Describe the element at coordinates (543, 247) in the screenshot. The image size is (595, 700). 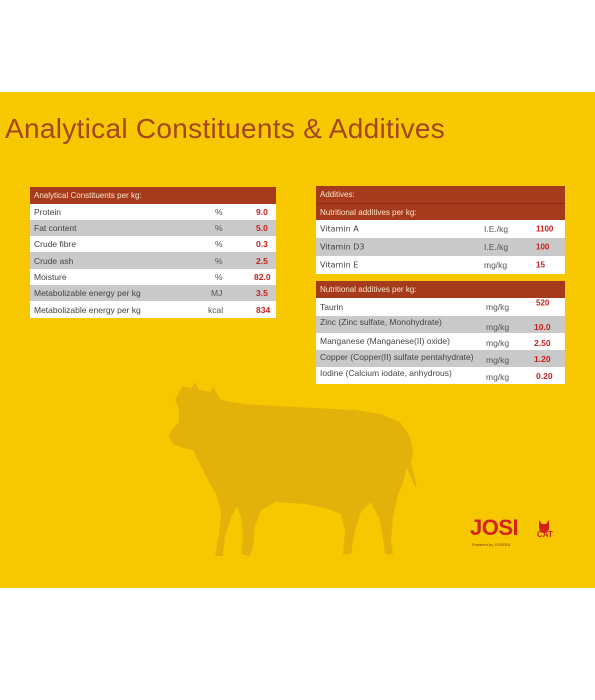
I see `row-value: 100` at that location.